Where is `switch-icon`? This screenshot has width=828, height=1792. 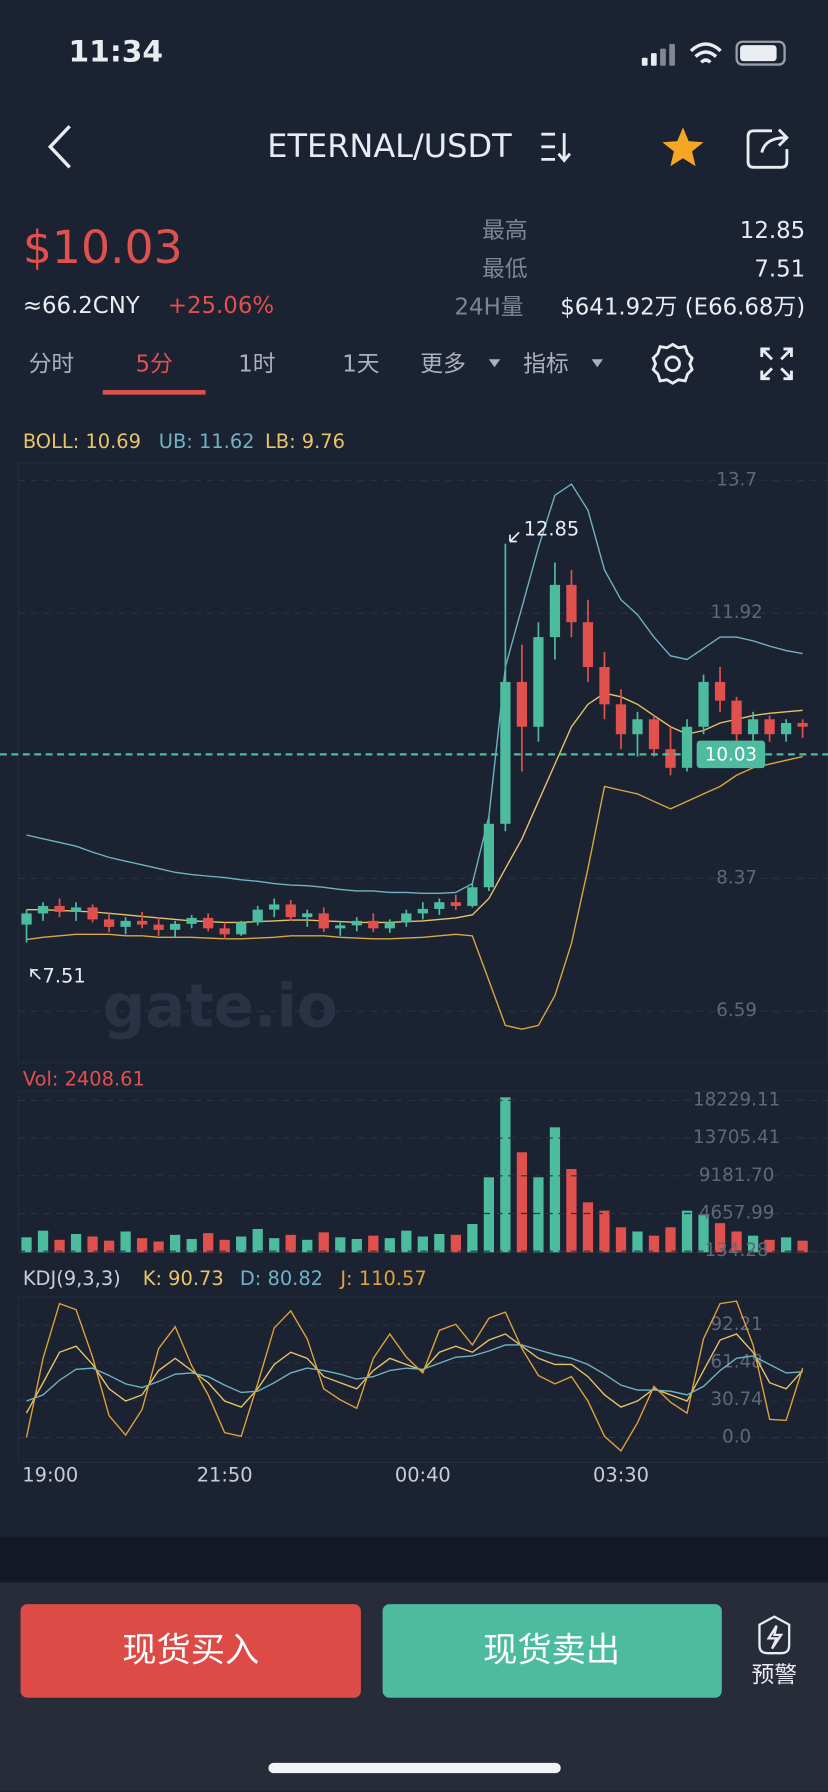 switch-icon is located at coordinates (556, 147).